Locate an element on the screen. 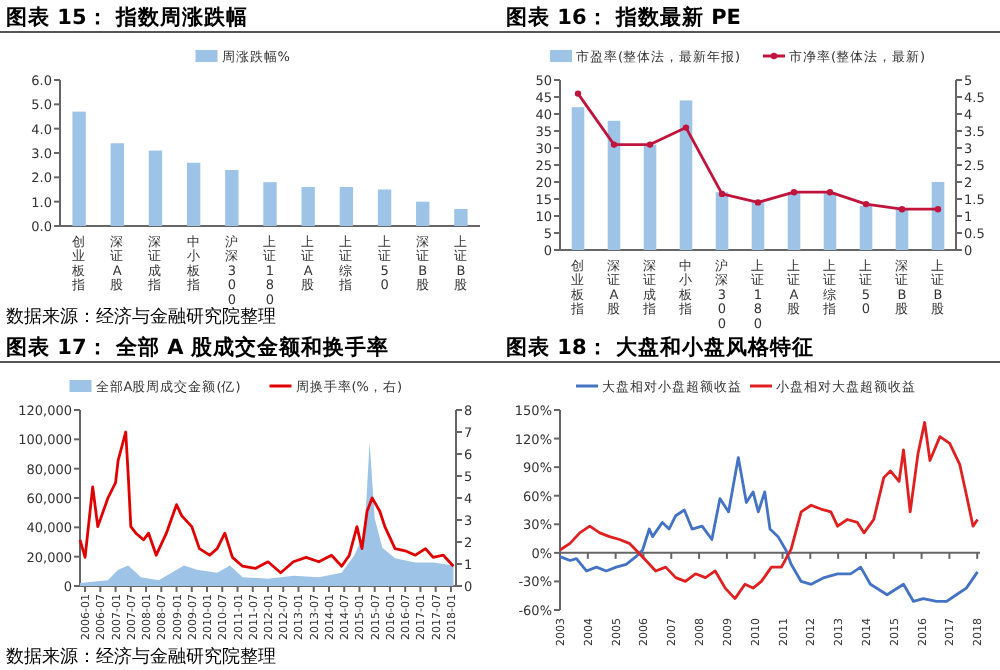 Image resolution: width=1000 pixels, height=670 pixels. chart-title: 图表 18： 大盘和小盘风格特征 is located at coordinates (660, 347).